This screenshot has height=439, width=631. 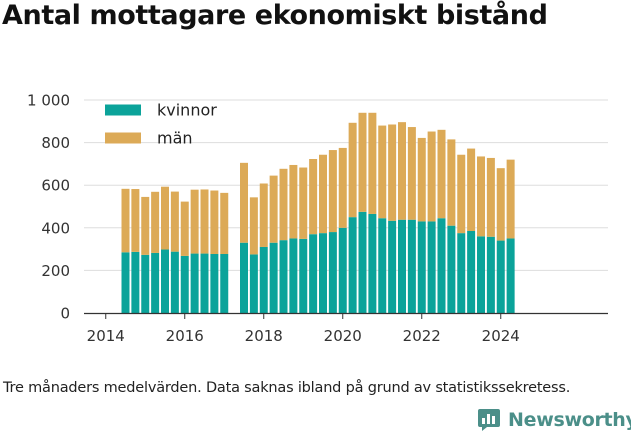 What do you see at coordinates (55, 186) in the screenshot?
I see `y-tick-label: 600` at bounding box center [55, 186].